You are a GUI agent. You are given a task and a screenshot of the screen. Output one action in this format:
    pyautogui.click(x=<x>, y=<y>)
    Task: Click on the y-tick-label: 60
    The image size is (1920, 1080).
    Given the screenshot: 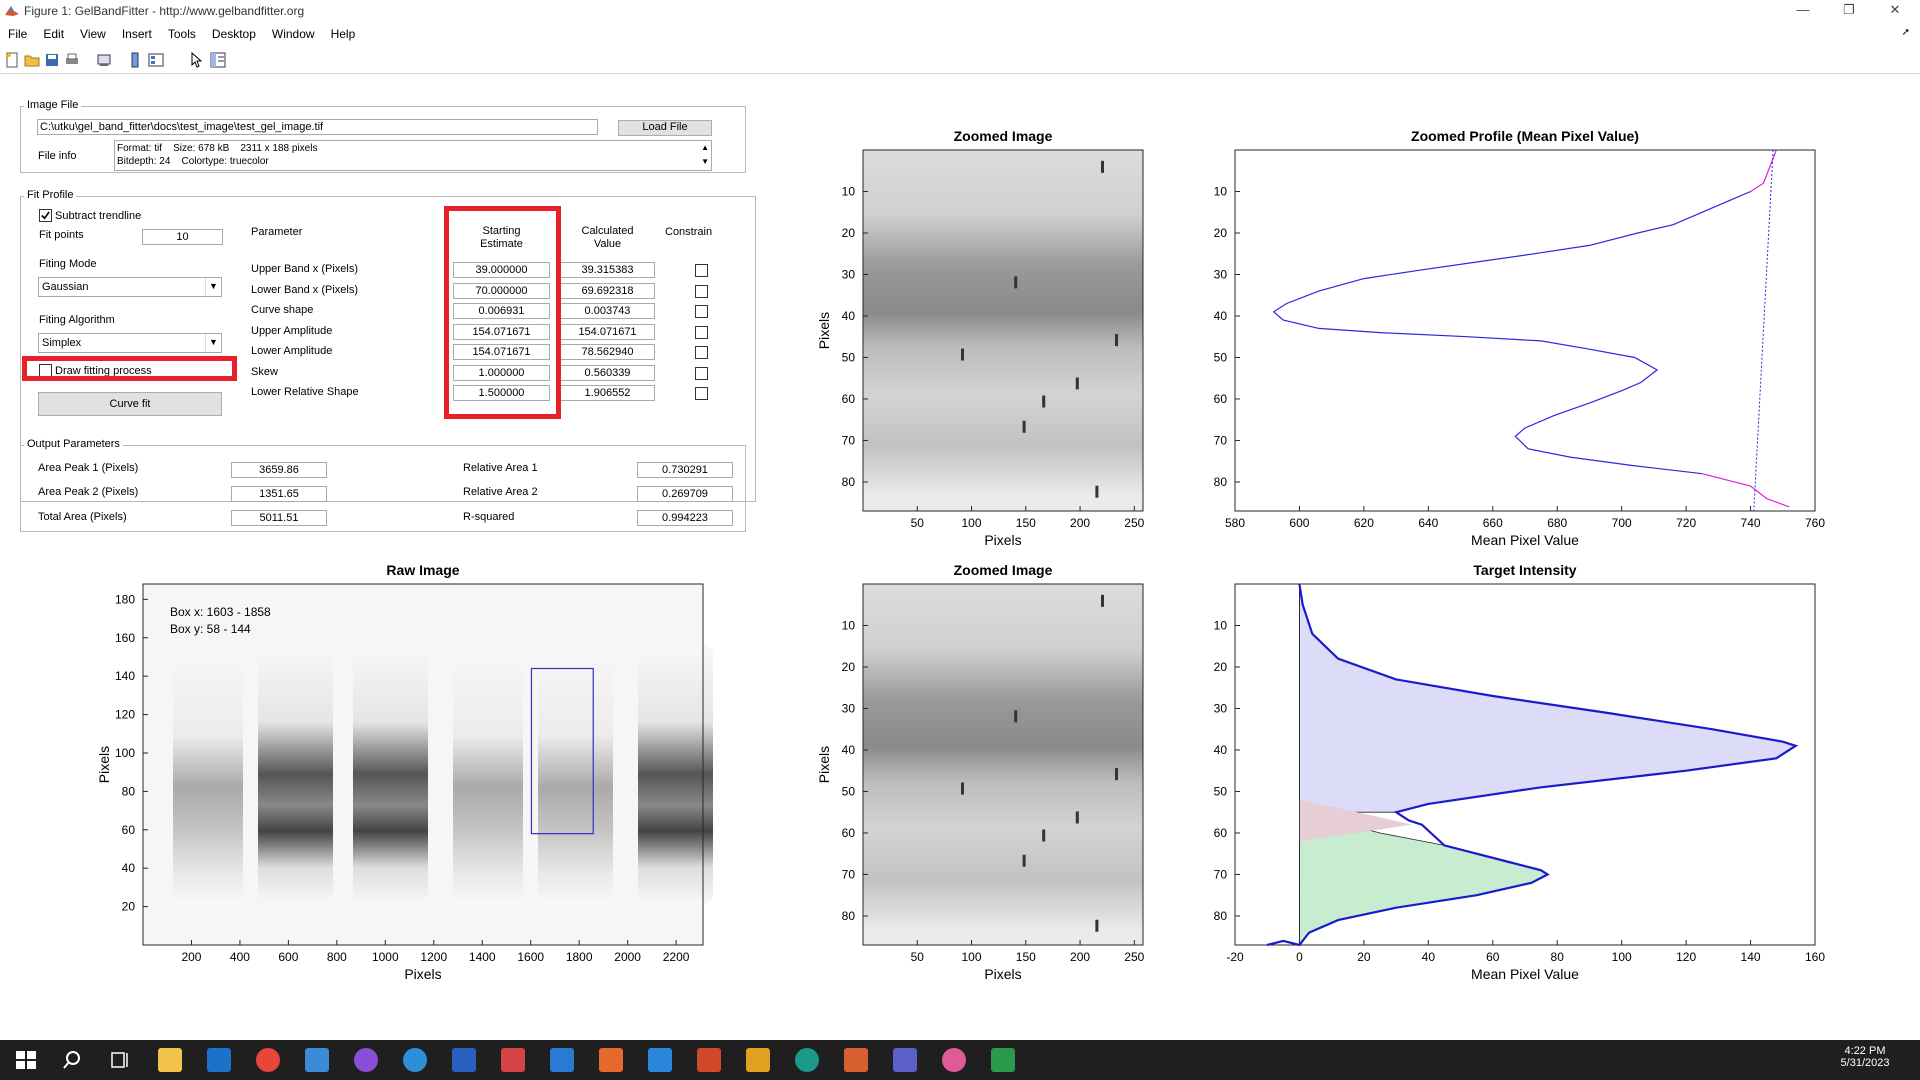 What is the action you would take?
    pyautogui.click(x=849, y=399)
    